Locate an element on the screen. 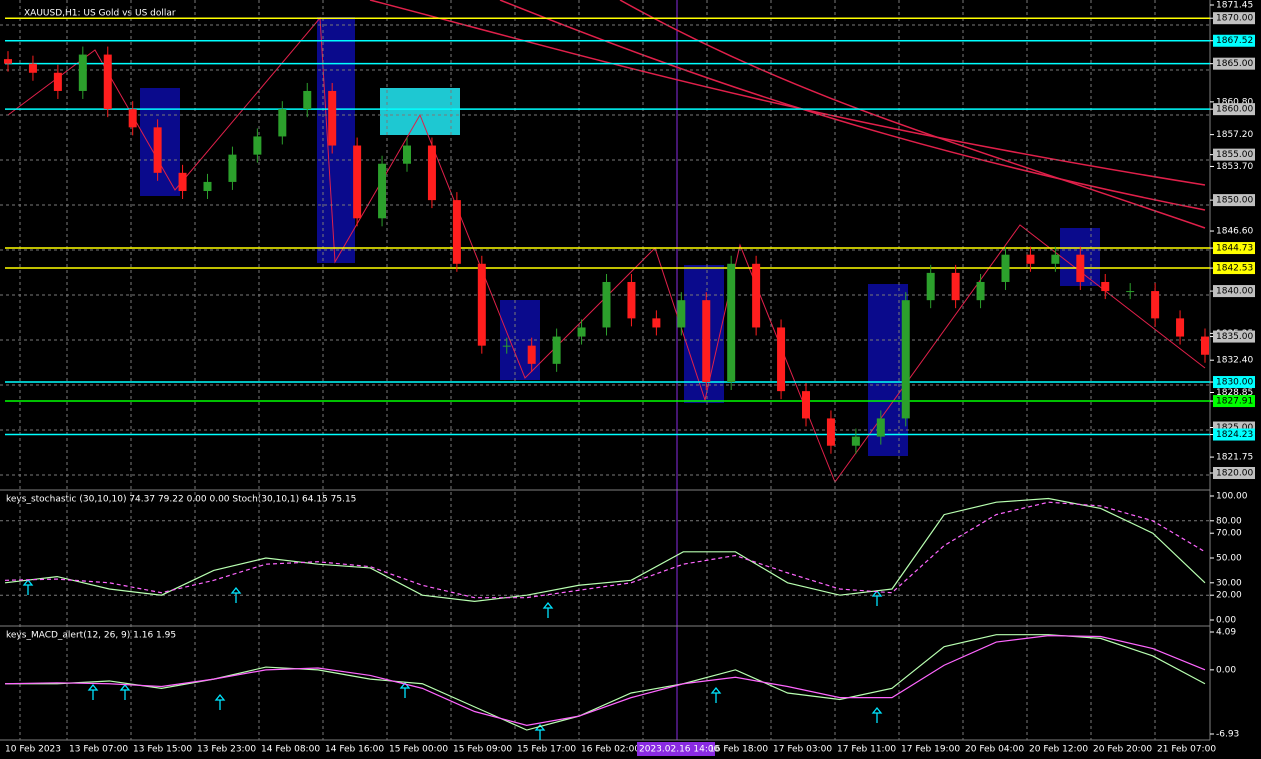 Image resolution: width=1261 pixels, height=759 pixels. price-label: 1824.23 is located at coordinates (1234, 435).